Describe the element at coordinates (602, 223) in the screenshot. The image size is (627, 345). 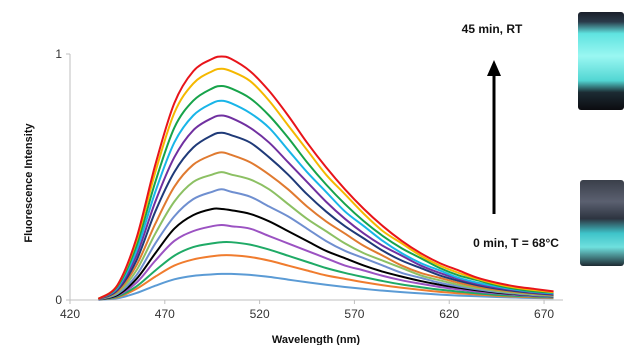
I see `vial-photo-dim` at that location.